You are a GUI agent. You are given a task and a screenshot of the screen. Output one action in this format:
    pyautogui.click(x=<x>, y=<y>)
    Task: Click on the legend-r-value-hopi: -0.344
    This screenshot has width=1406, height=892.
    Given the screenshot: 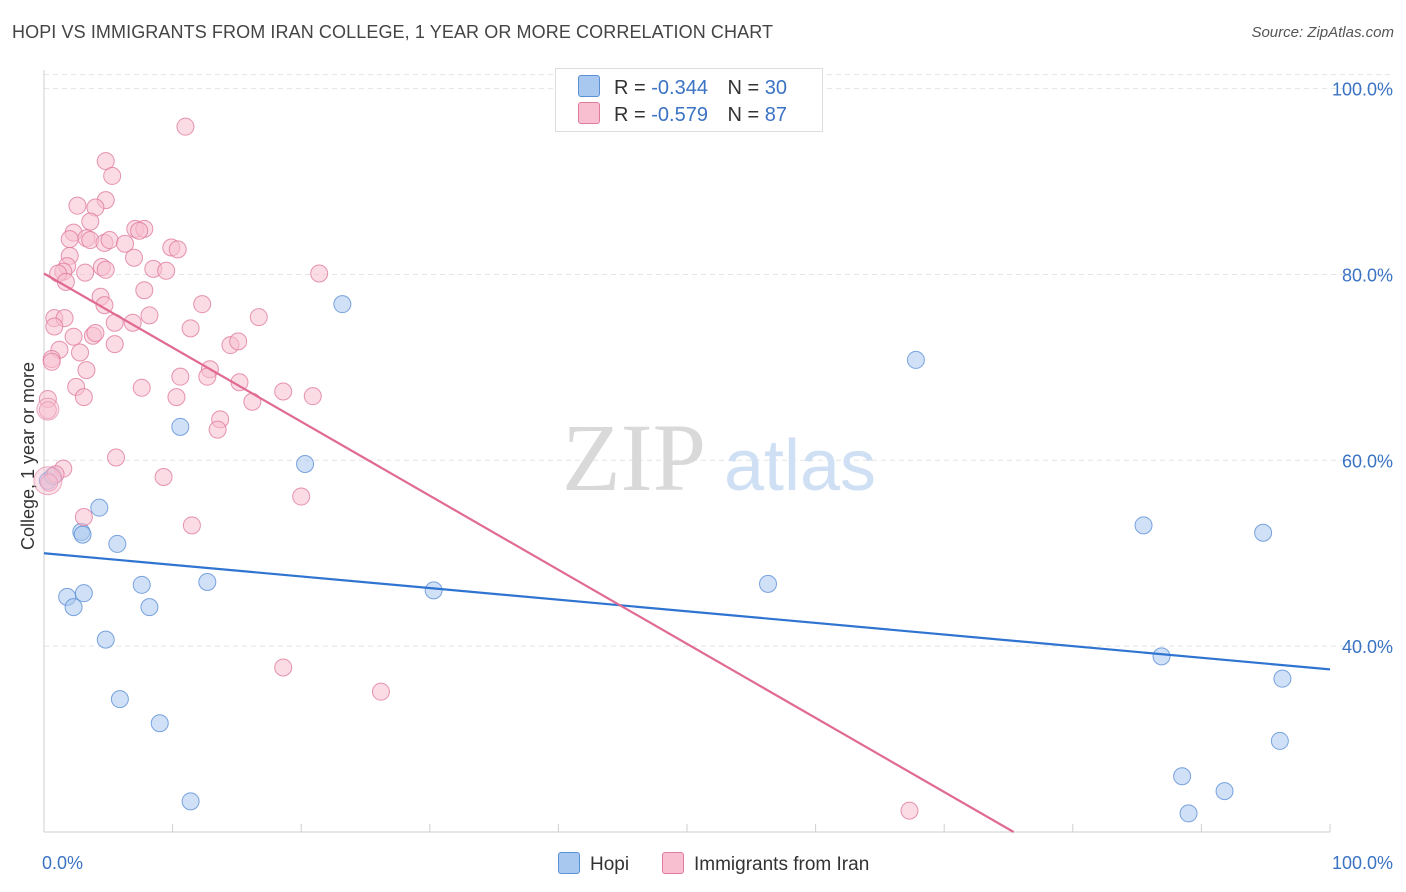 What is the action you would take?
    pyautogui.click(x=679, y=88)
    